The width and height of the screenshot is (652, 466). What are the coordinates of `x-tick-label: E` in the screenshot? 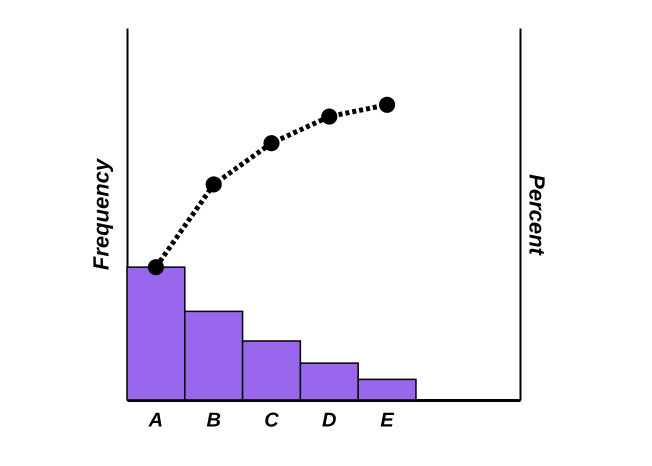 It's located at (387, 421).